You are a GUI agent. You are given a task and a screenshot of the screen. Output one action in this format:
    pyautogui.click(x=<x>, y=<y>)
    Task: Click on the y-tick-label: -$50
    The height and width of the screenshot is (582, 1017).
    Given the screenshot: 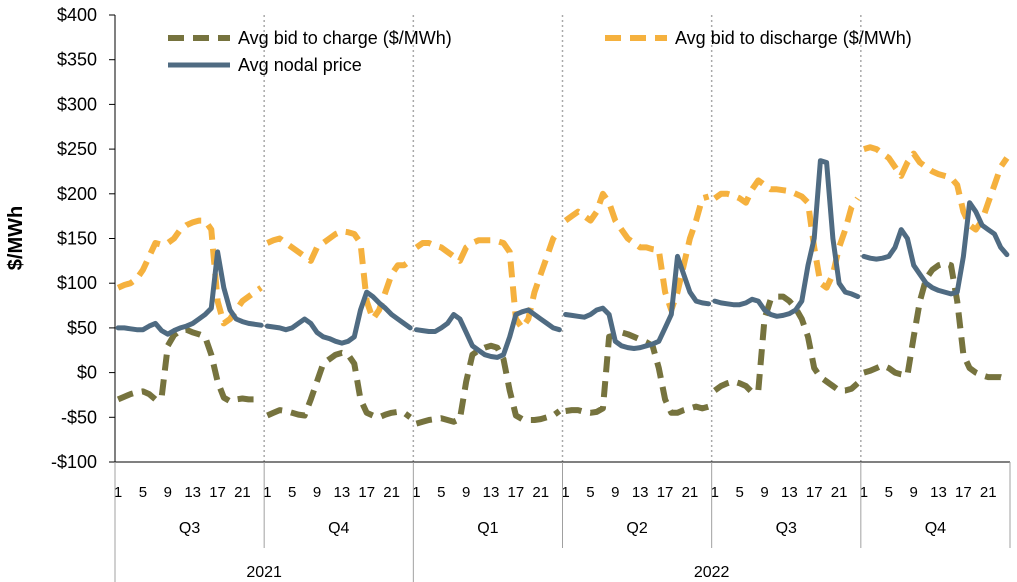 What is the action you would take?
    pyautogui.click(x=79, y=417)
    